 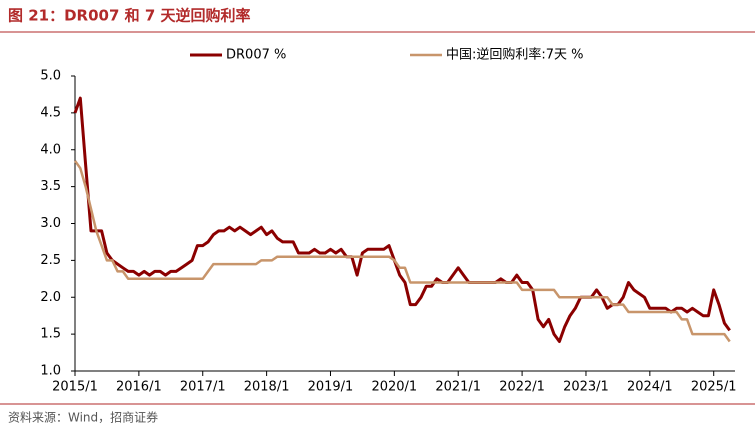 I want to click on y-tick-label: 4.5, so click(x=50, y=112).